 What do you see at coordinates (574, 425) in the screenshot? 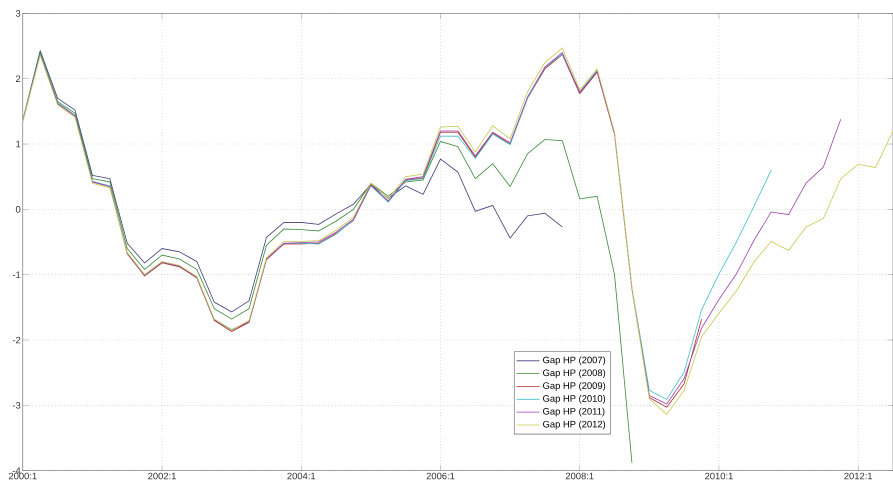
I see `legend-label: Gap HP (2012)` at bounding box center [574, 425].